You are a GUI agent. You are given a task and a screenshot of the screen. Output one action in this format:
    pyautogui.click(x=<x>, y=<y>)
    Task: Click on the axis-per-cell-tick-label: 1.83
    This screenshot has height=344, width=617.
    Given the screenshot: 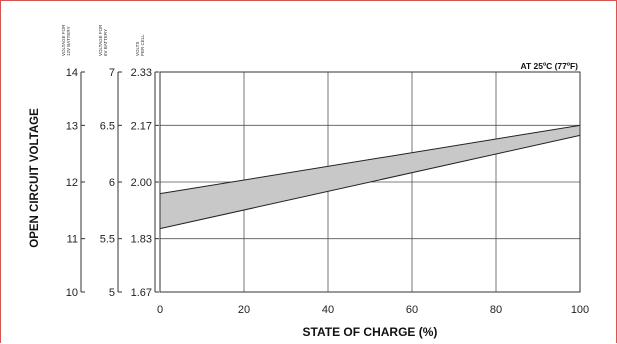 What is the action you would take?
    pyautogui.click(x=141, y=240)
    